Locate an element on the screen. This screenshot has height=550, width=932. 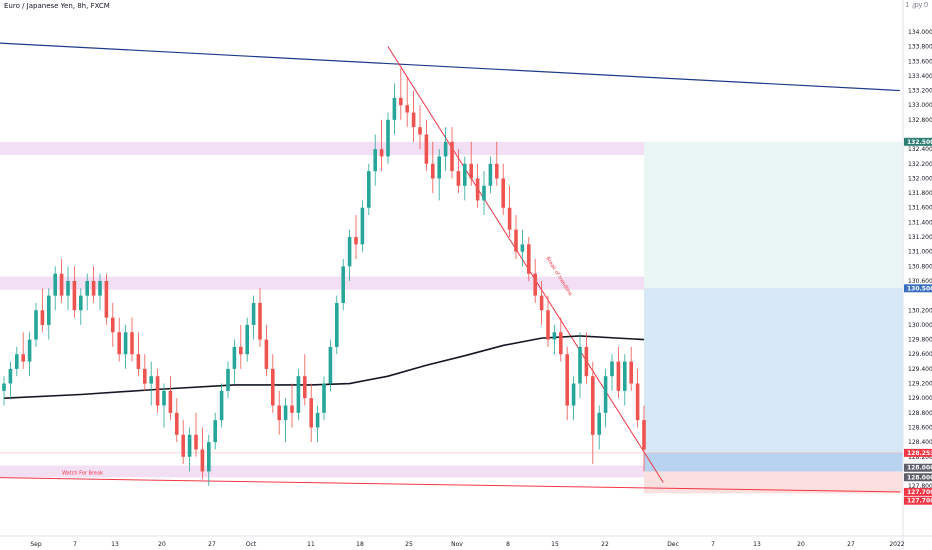
time-tick-11: 15 is located at coordinates (555, 544).